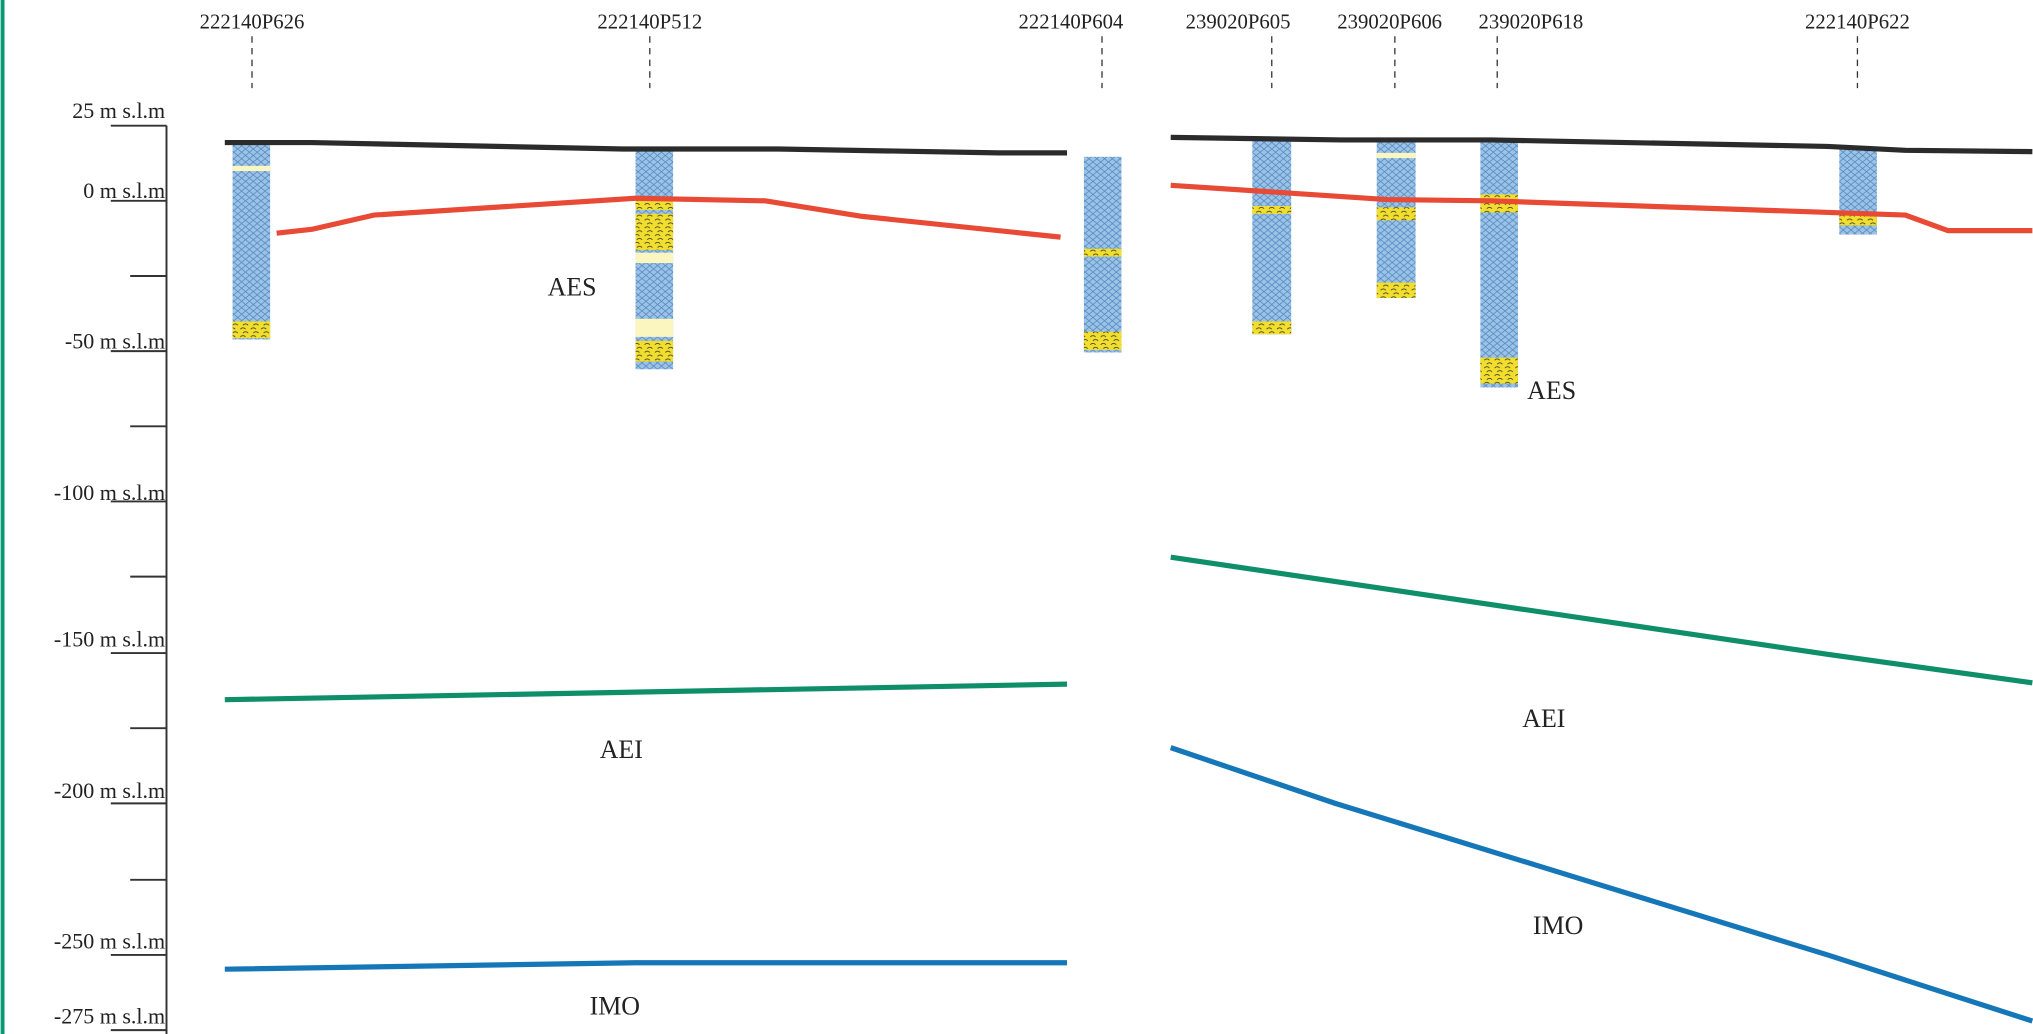 The width and height of the screenshot is (2033, 1034). I want to click on borehole-name: 222140P622, so click(1857, 23).